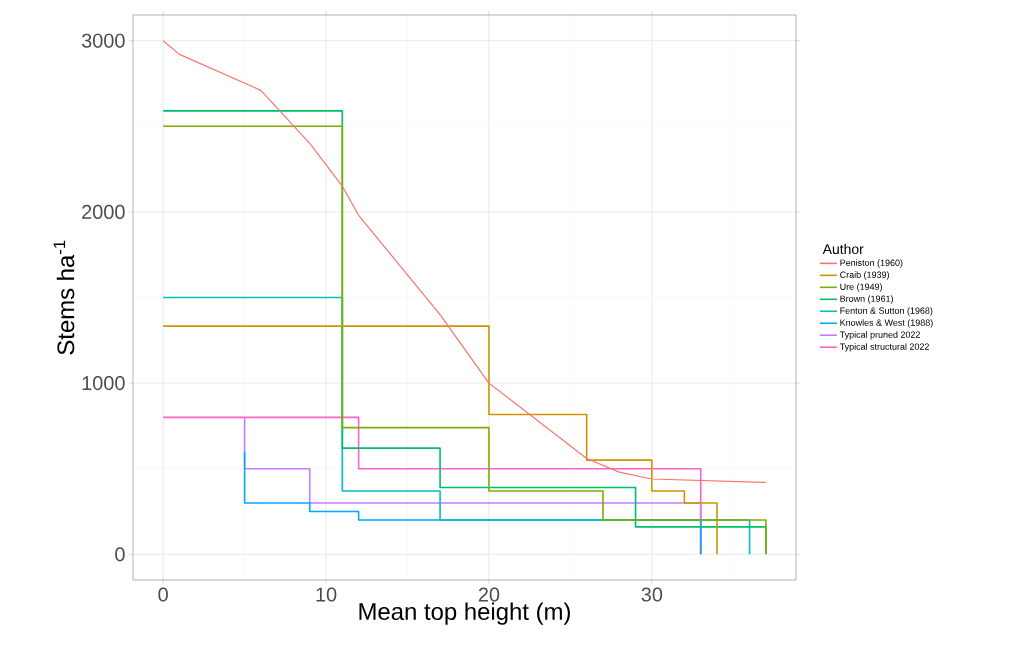 This screenshot has width=1022, height=652. What do you see at coordinates (464, 613) in the screenshot?
I see `x-axis-title: Mean top height (m)` at bounding box center [464, 613].